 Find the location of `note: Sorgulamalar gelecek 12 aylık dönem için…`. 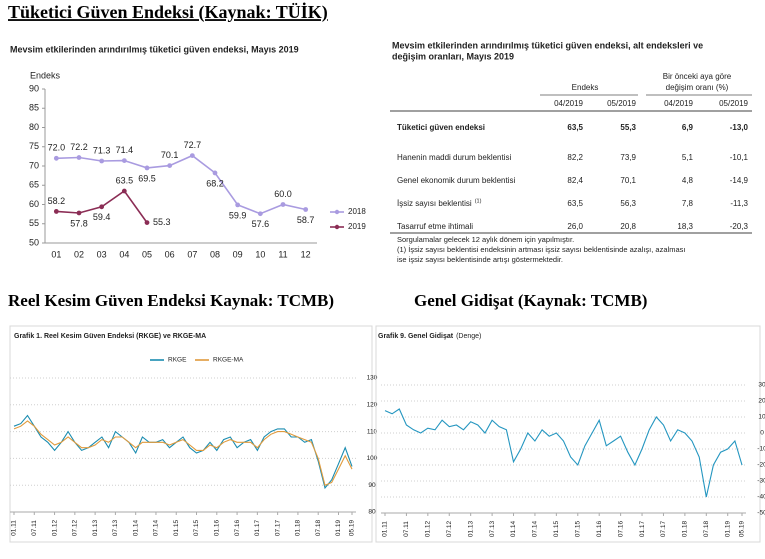

note: Sorgulamalar gelecek 12 aylık dönem için… is located at coordinates (485, 239).